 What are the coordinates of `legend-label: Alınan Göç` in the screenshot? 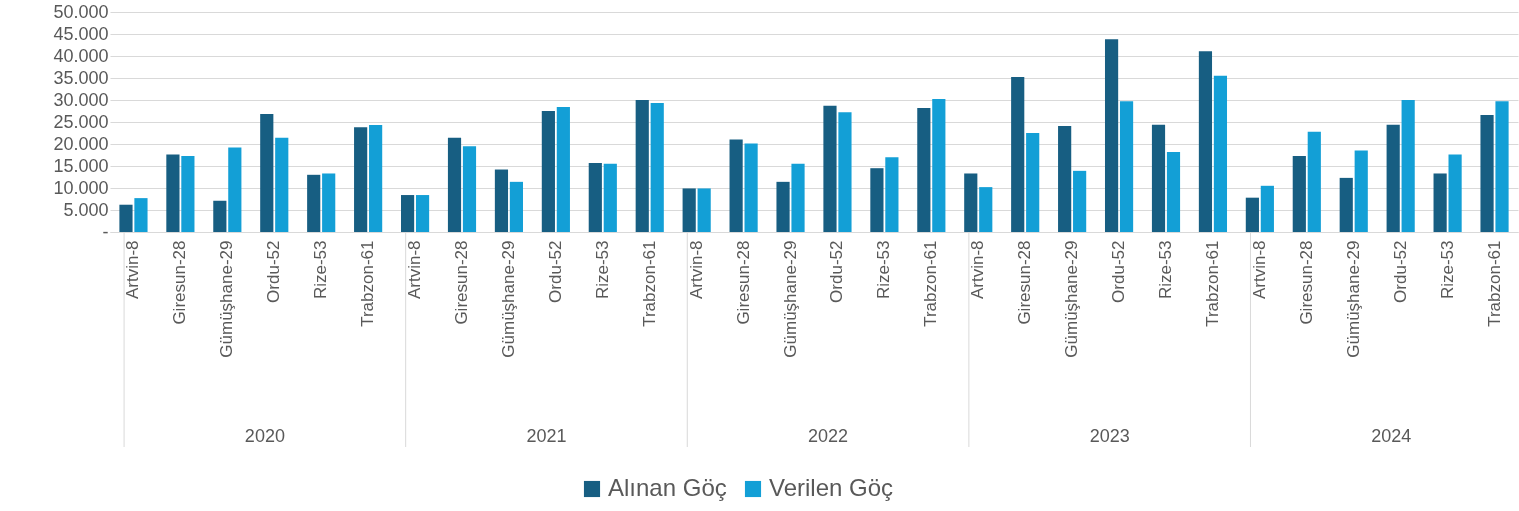 It's located at (667, 487).